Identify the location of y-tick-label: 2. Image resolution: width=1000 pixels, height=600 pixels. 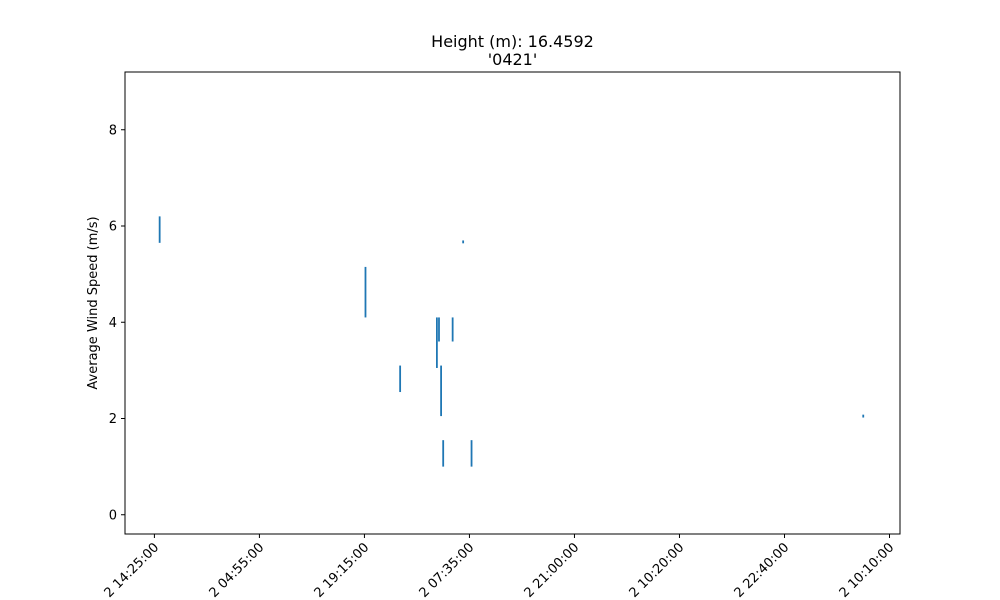
(113, 419).